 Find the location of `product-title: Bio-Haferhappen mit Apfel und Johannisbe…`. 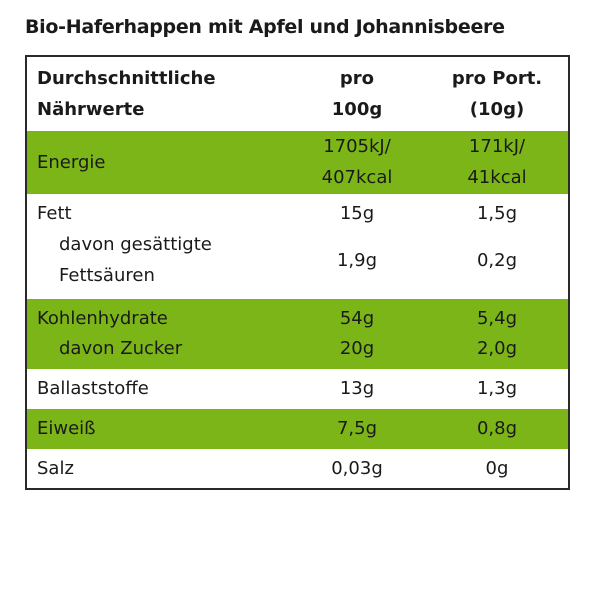

product-title: Bio-Haferhappen mit Apfel und Johannisbe… is located at coordinates (265, 27).